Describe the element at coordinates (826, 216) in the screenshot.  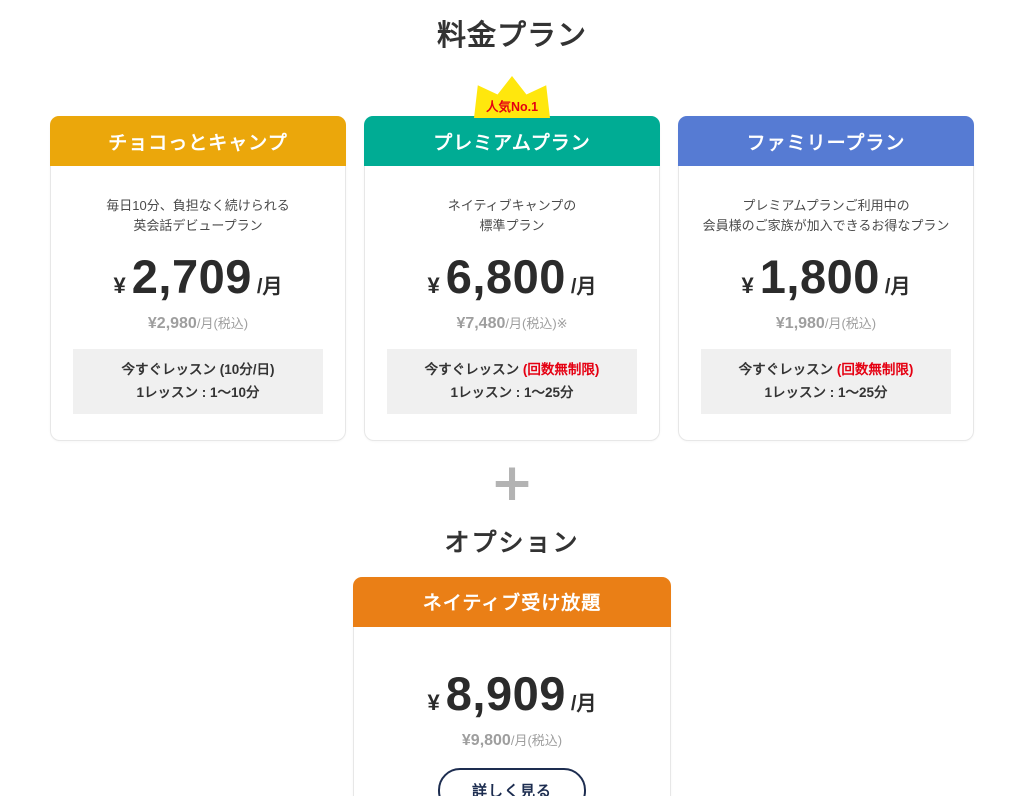
I see `plan-description: プレミアムプランご利用中の会員様のご家族が加入できるお得なプラン` at that location.